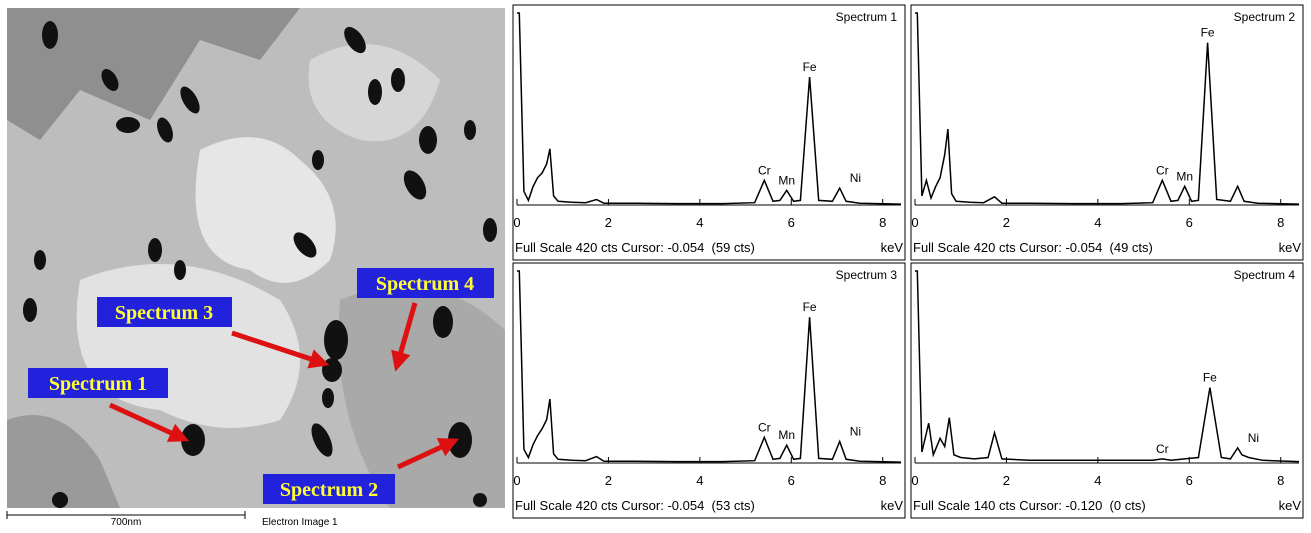  I want to click on spectrum-label: Spectrum 4, so click(425, 284).